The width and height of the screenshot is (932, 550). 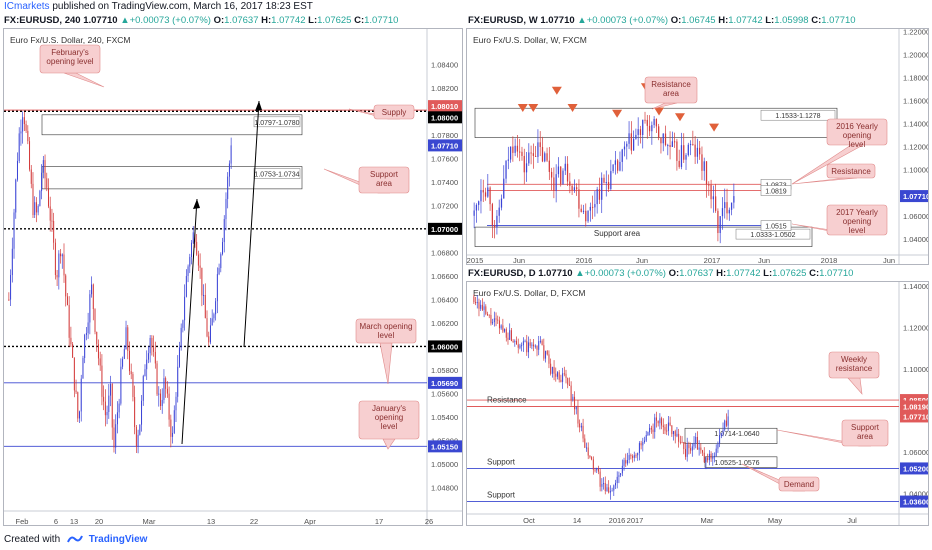 What do you see at coordinates (27, 6) in the screenshot?
I see `publisher-link: ICmarkets` at bounding box center [27, 6].